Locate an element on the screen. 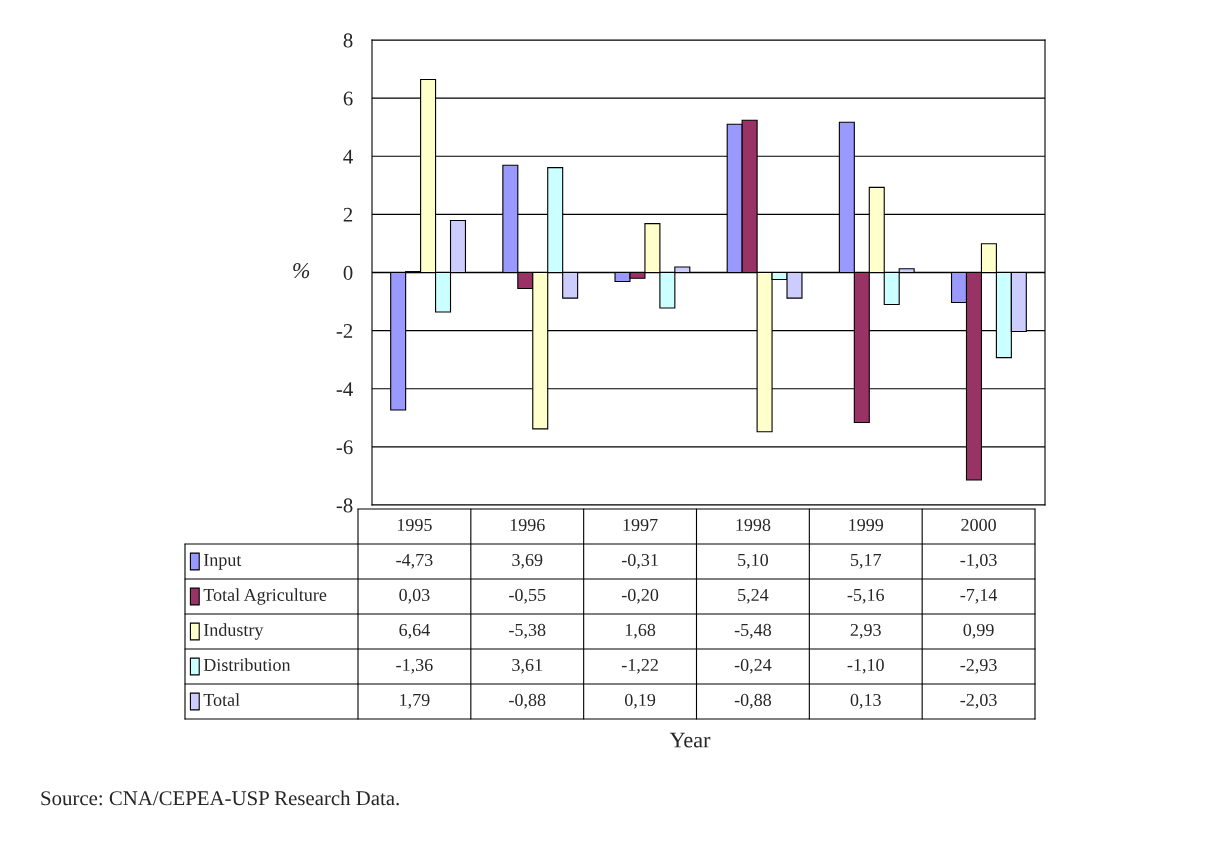  data-label: 1,79 is located at coordinates (415, 701).